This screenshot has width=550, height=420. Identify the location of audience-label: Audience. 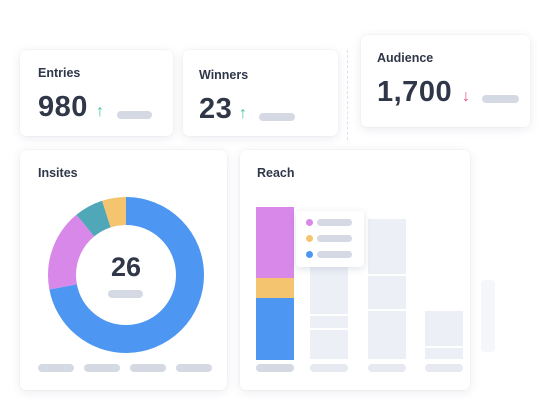
(405, 58).